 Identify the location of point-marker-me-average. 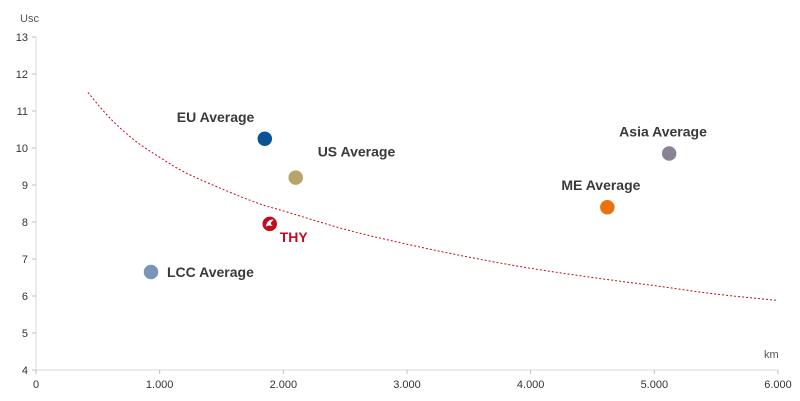
(607, 207).